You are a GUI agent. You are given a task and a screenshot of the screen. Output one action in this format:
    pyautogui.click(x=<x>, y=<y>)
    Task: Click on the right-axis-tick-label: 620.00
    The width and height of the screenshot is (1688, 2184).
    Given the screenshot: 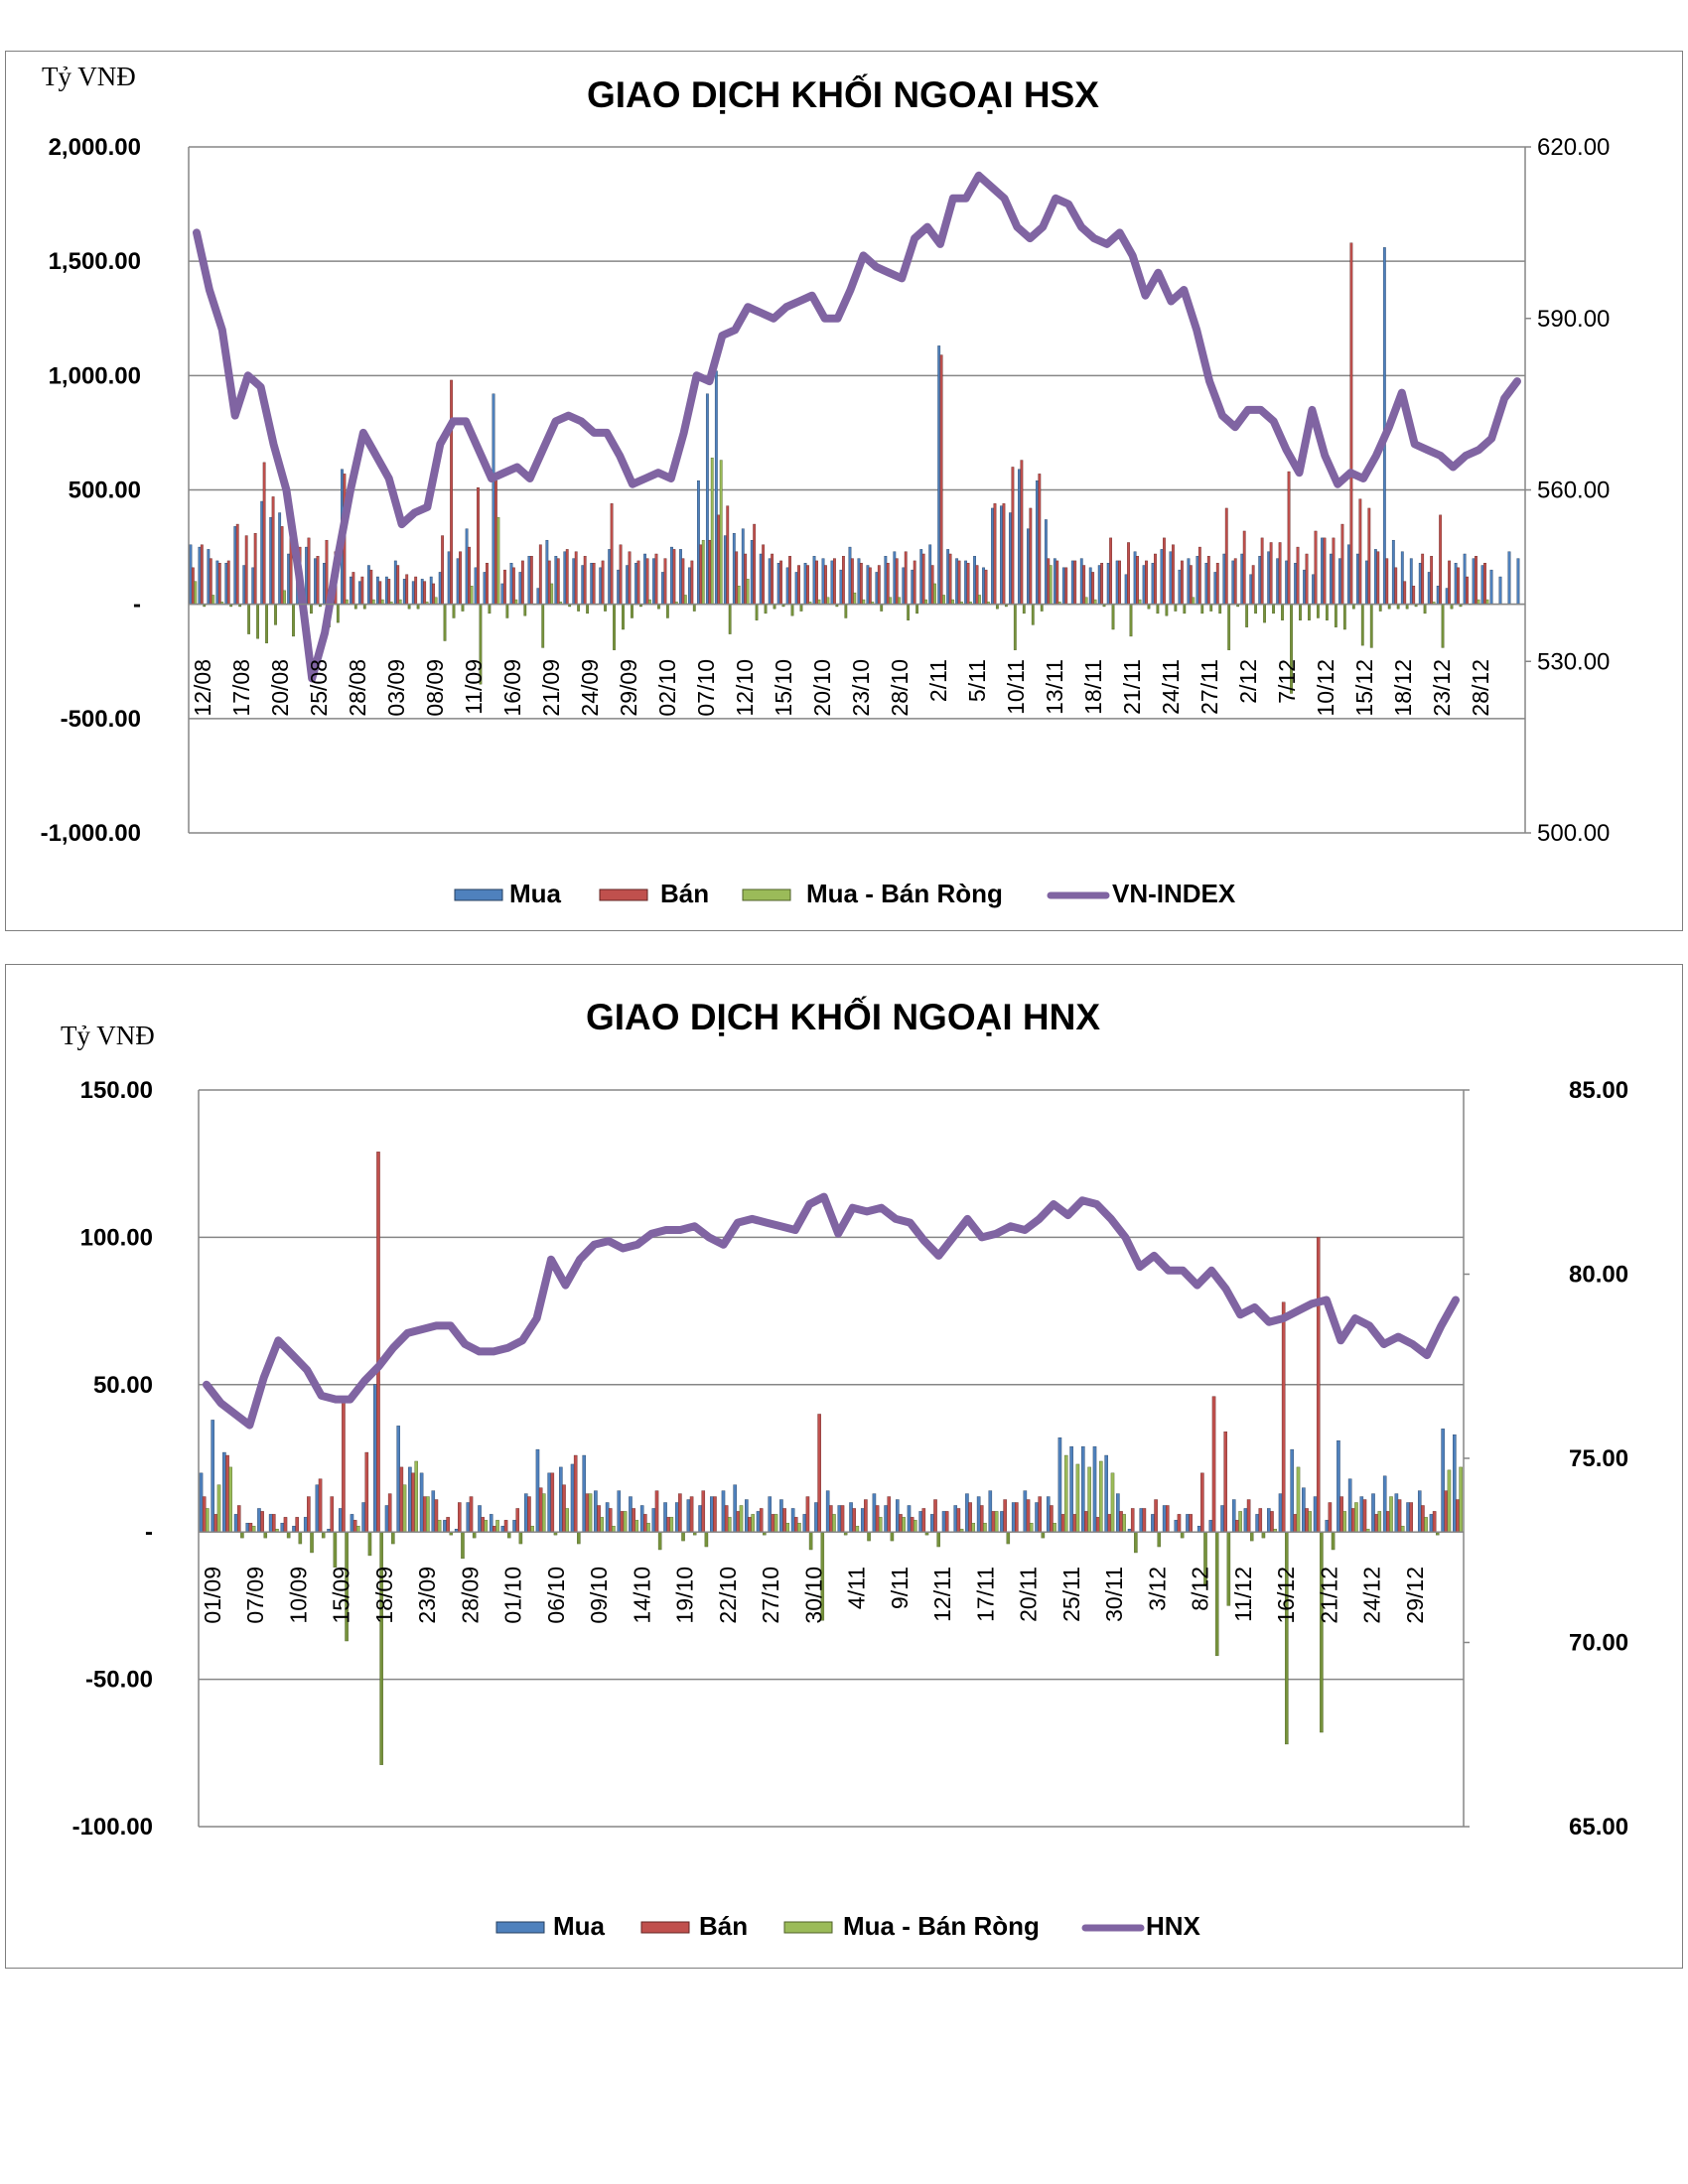 What is the action you would take?
    pyautogui.click(x=1573, y=147)
    